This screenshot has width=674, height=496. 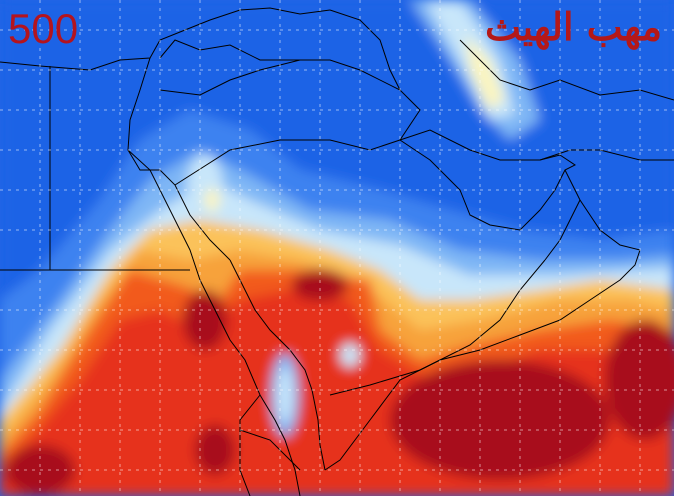 I want to click on field-cream-sinai, so click(x=212, y=200).